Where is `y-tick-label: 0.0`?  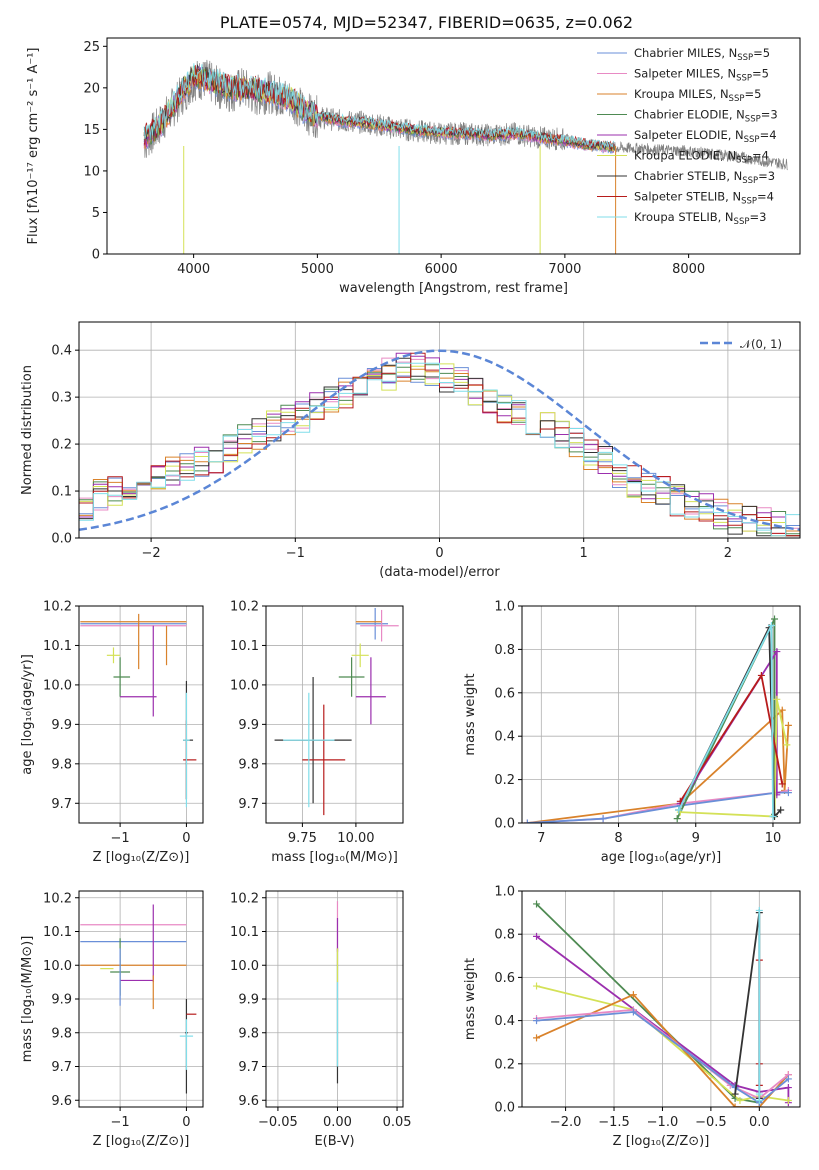 y-tick-label: 0.0 is located at coordinates (504, 824).